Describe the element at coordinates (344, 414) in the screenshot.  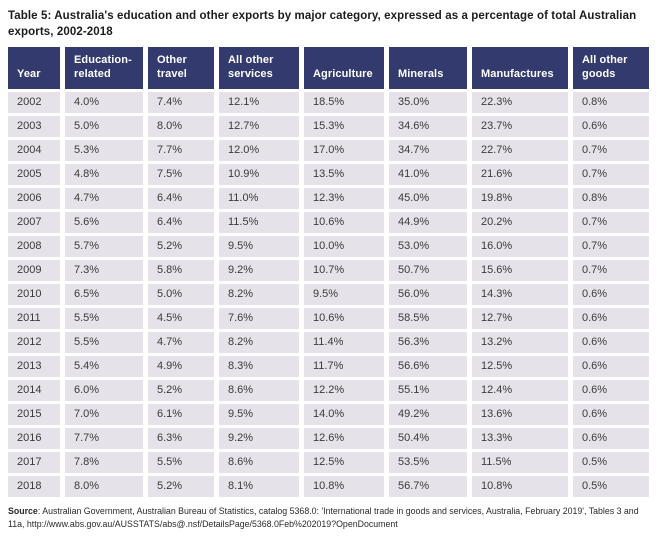
I see `value-cell: 14.0%` at that location.